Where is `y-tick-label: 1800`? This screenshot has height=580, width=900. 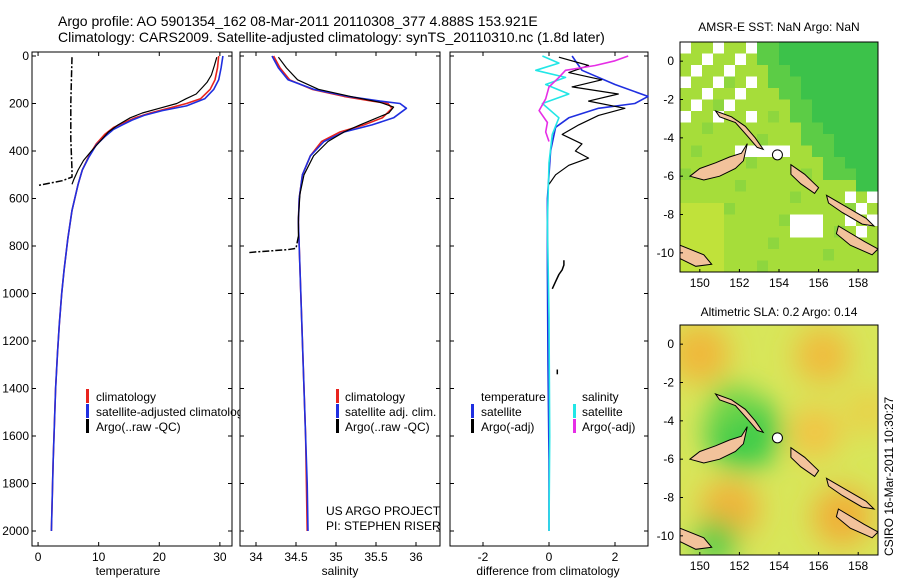 y-tick-label: 1800 is located at coordinates (15, 484).